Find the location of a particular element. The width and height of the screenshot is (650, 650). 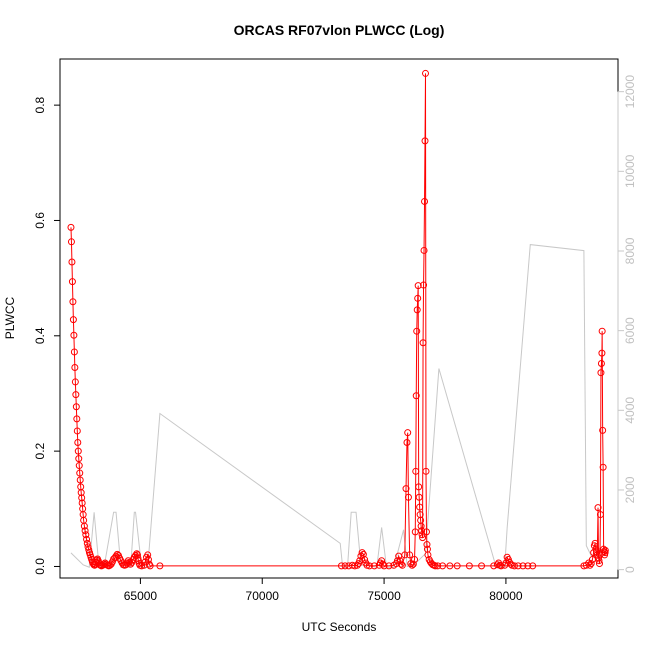

y2-tick-label: 0 is located at coordinates (630, 569).